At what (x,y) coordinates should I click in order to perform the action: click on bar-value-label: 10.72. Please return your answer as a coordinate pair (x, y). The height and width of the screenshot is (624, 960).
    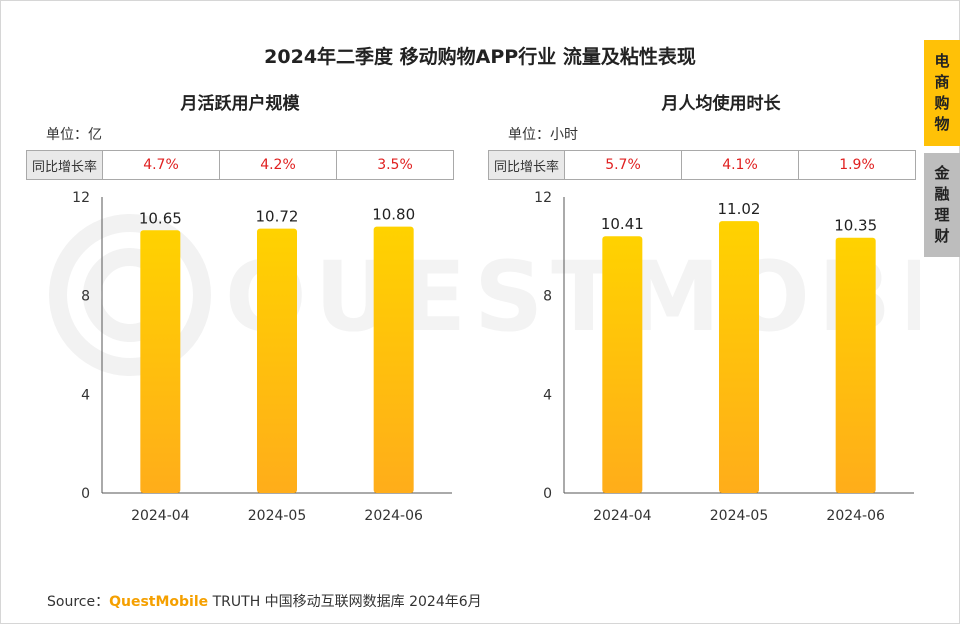
    Looking at the image, I should click on (277, 217).